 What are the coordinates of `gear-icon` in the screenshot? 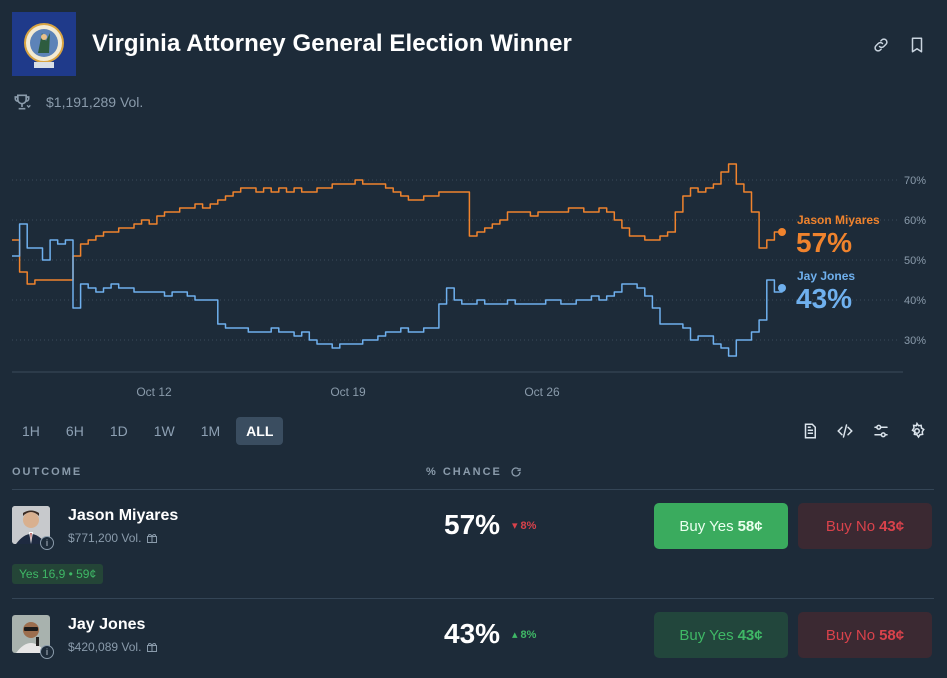 It's located at (918, 430).